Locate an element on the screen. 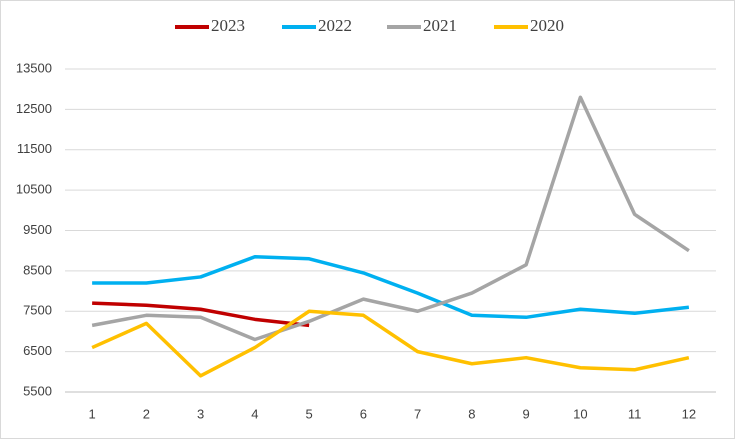 The width and height of the screenshot is (735, 439). x-tick-label: 7 is located at coordinates (417, 413).